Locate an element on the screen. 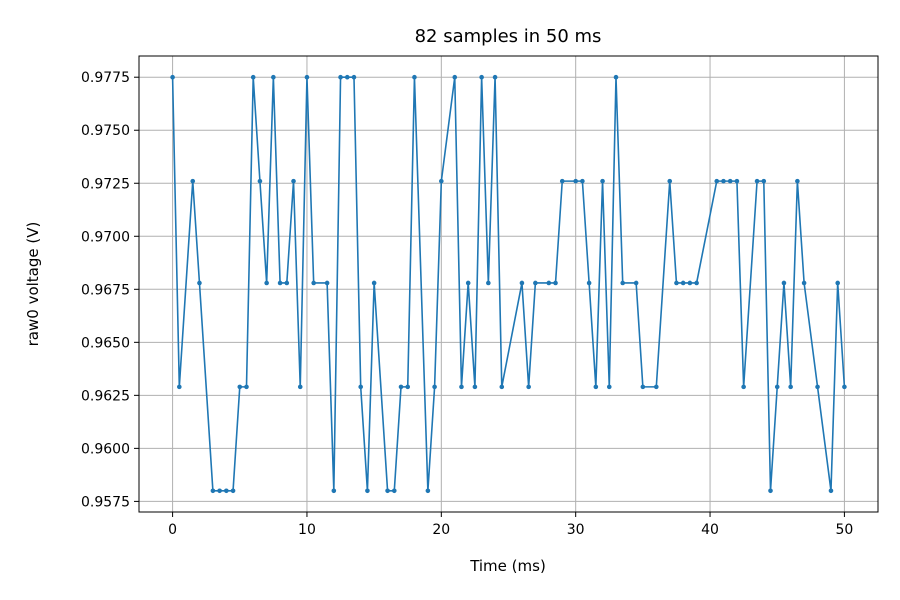 This screenshot has height=600, width=900. x-tick-label: 50 is located at coordinates (844, 530).